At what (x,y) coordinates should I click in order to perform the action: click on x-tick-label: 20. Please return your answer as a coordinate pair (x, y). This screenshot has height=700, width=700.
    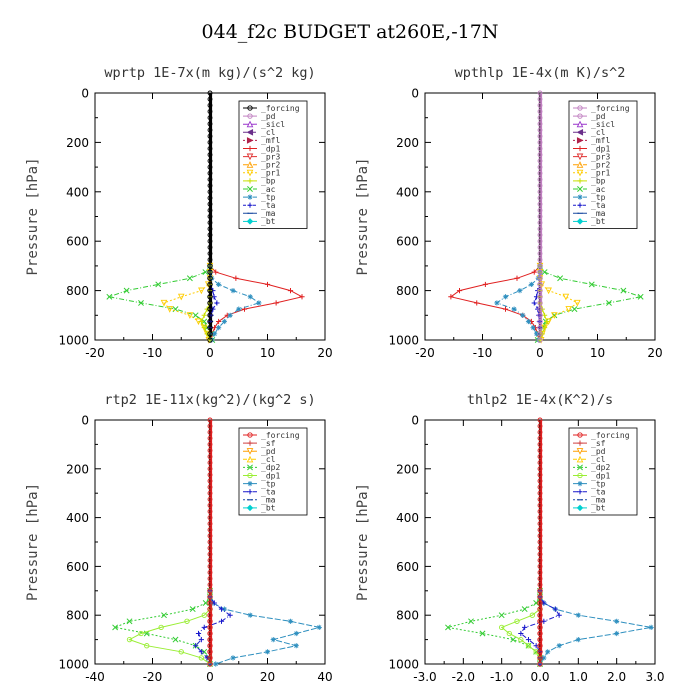
    Looking at the image, I should click on (654, 353).